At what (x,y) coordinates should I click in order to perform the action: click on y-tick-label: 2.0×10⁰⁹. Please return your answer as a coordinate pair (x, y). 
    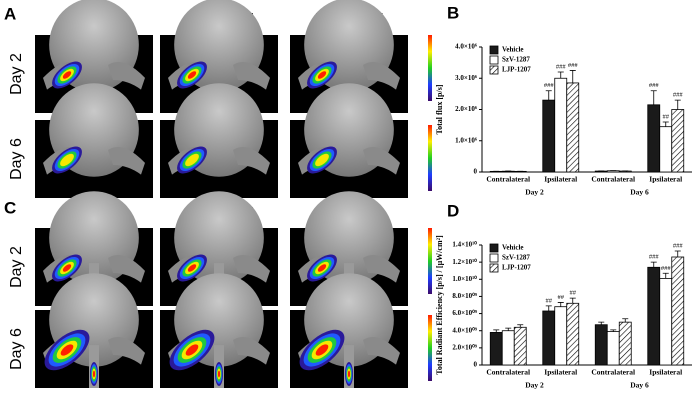
    Looking at the image, I should click on (464, 347).